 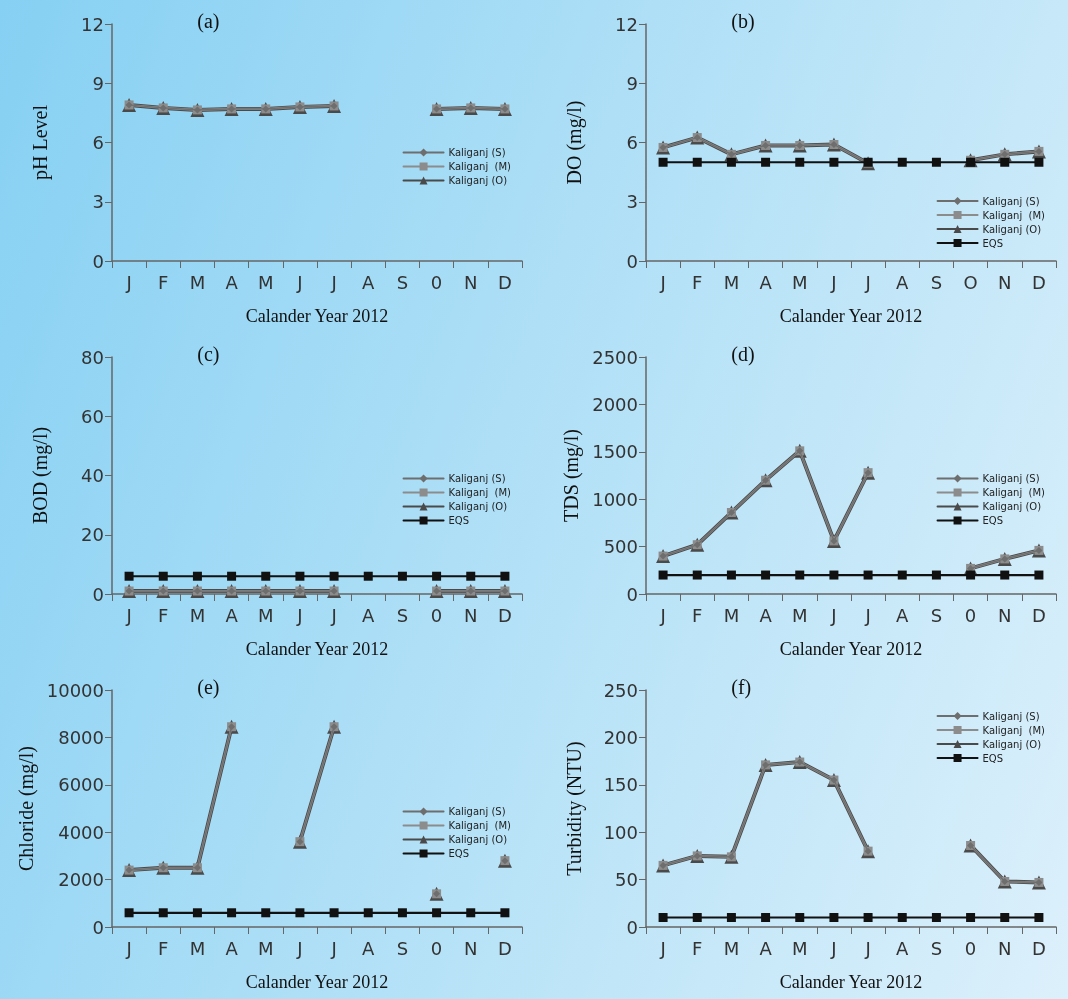 What do you see at coordinates (620, 690) in the screenshot?
I see `y-tick-label: 250` at bounding box center [620, 690].